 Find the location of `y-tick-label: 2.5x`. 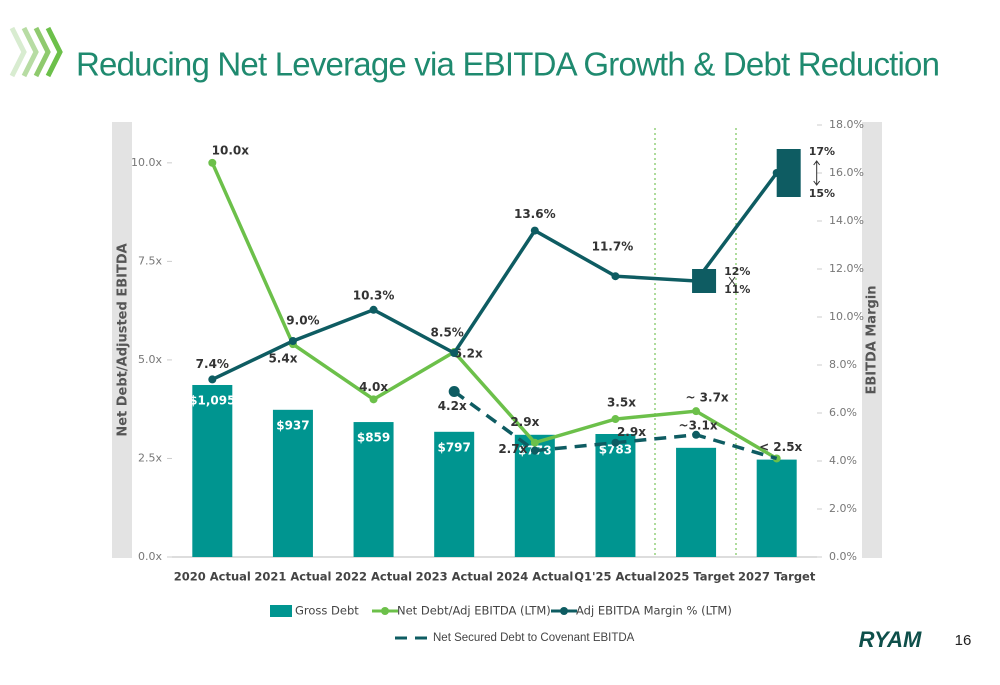

y-tick-label: 2.5x is located at coordinates (150, 457).